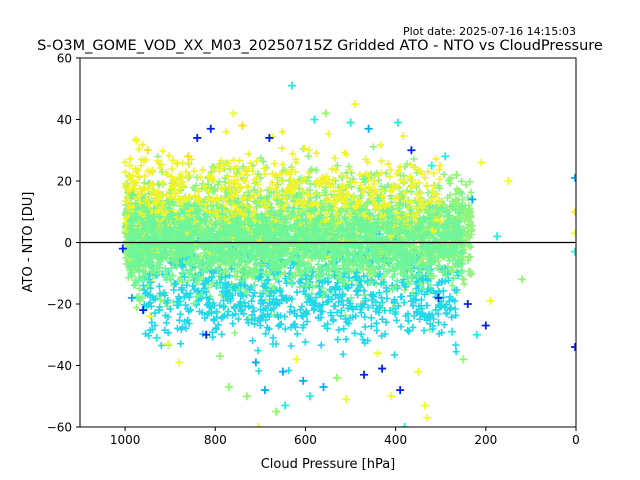 The width and height of the screenshot is (640, 480). I want to click on y-tick-label: 20, so click(64, 182).